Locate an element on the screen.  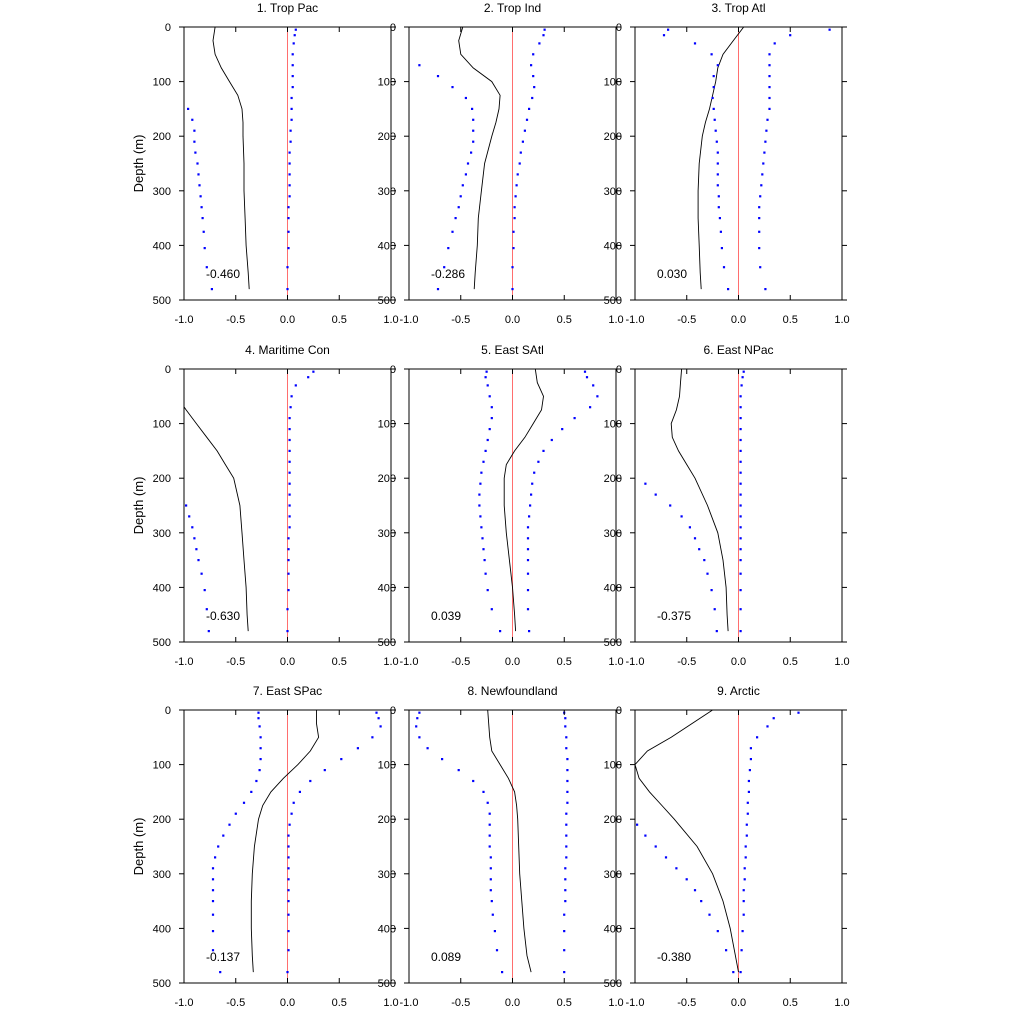
x-tick-label: 1.0 is located at coordinates (841, 320).